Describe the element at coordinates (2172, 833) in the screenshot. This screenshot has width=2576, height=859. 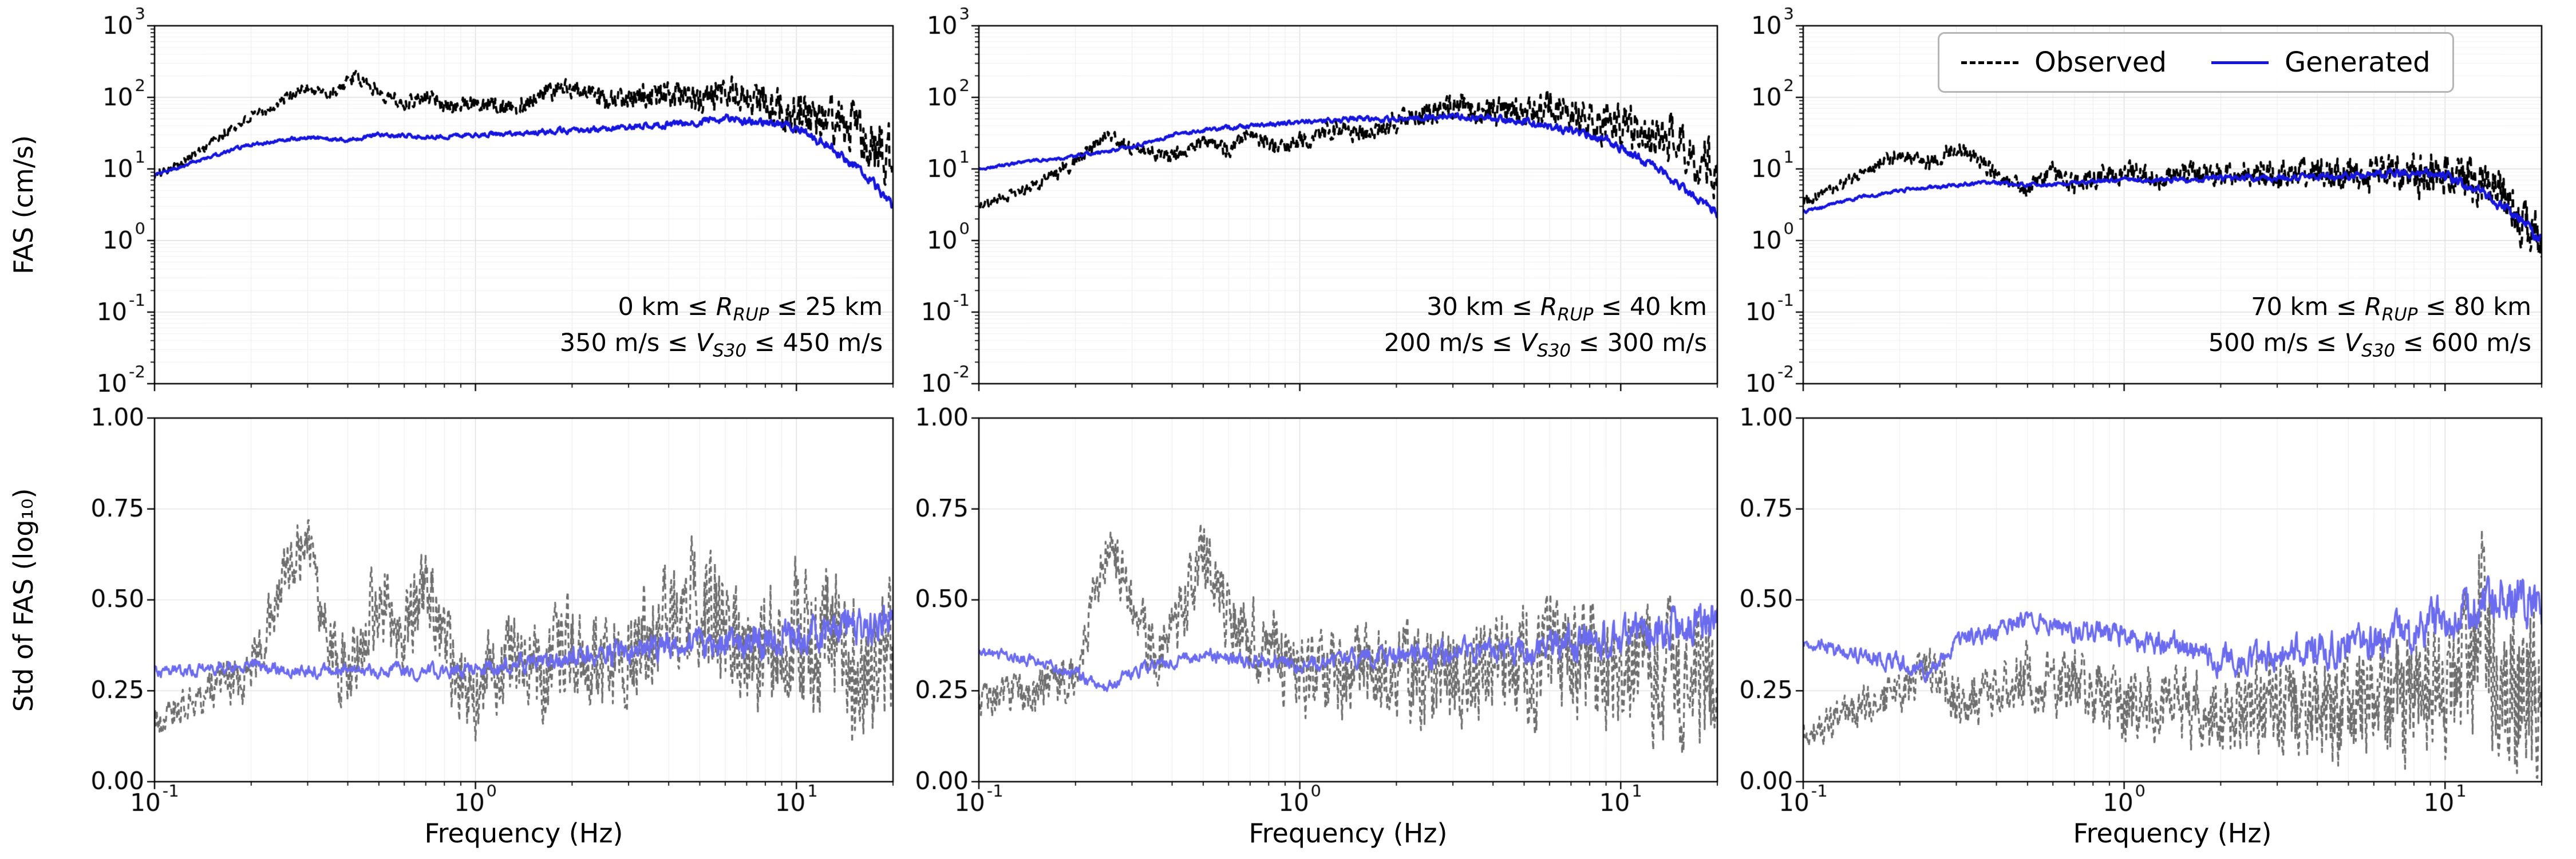
I see `x-axis-label-3: Frequency (Hz)` at that location.